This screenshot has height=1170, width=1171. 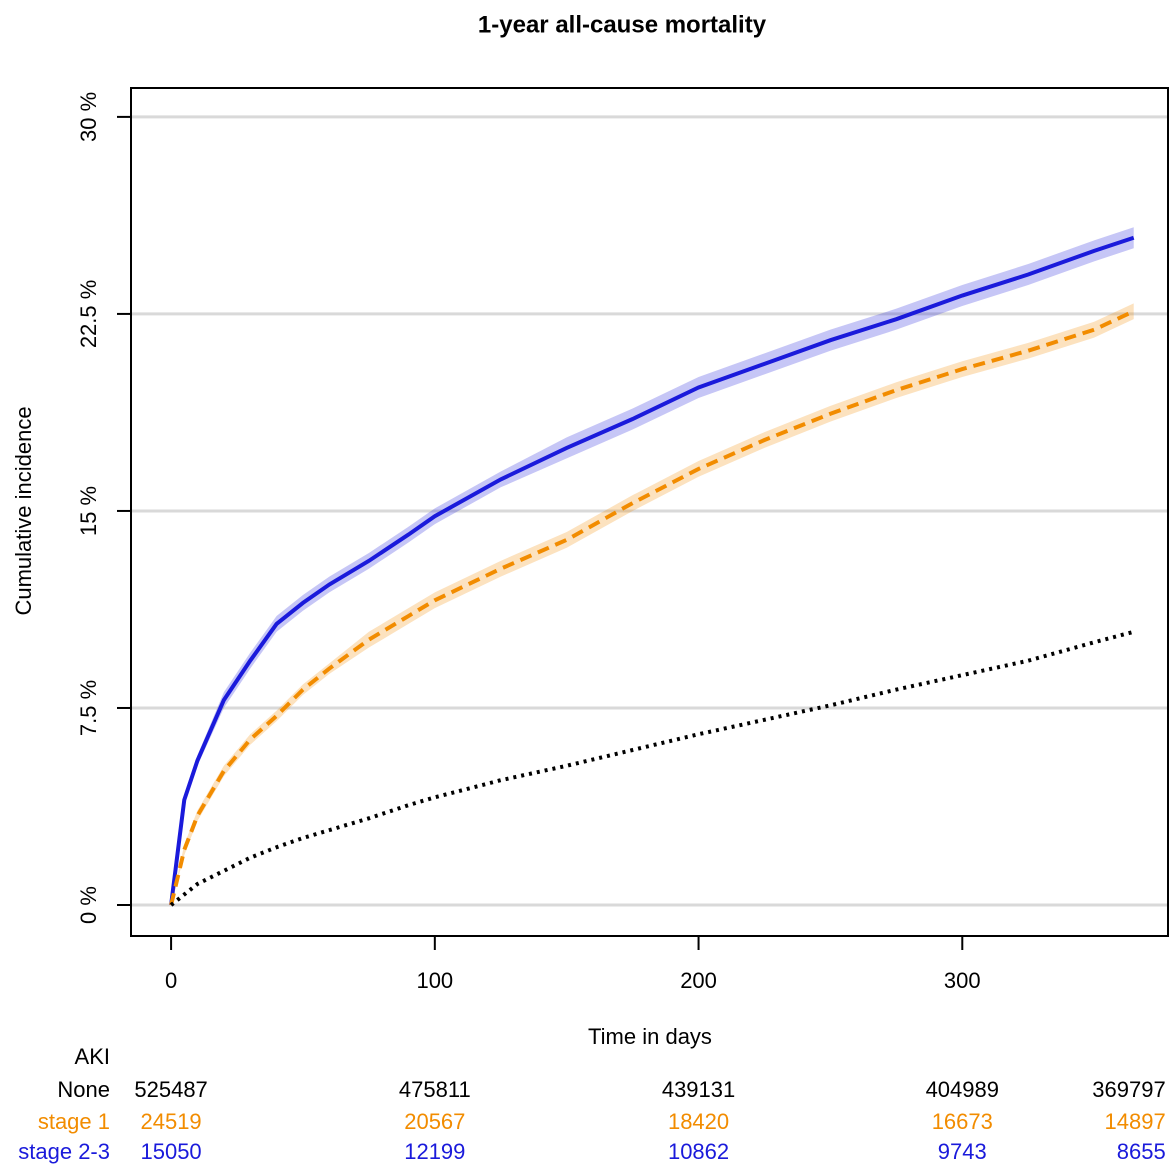 I want to click on y-tick-label: 0 %, so click(x=88, y=905).